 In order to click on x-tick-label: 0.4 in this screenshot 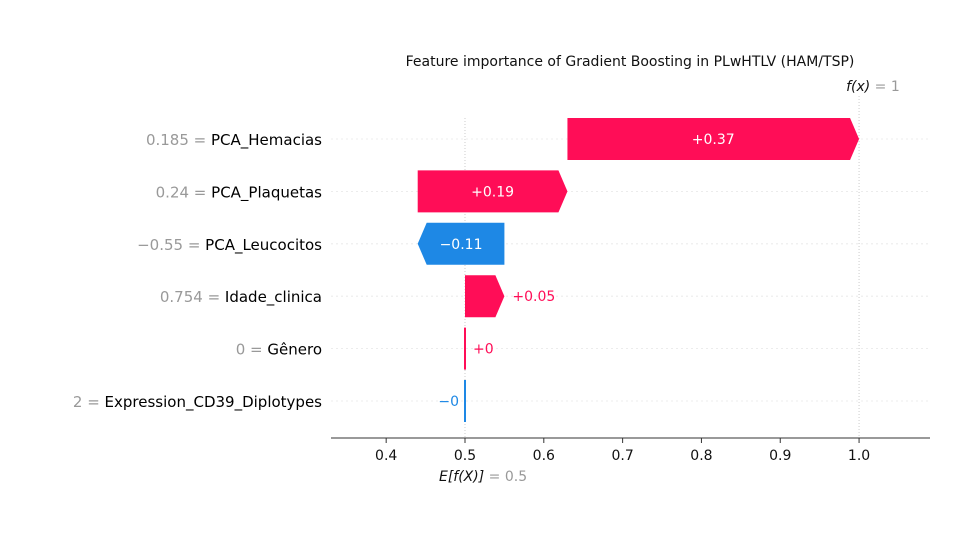, I will do `click(386, 456)`.